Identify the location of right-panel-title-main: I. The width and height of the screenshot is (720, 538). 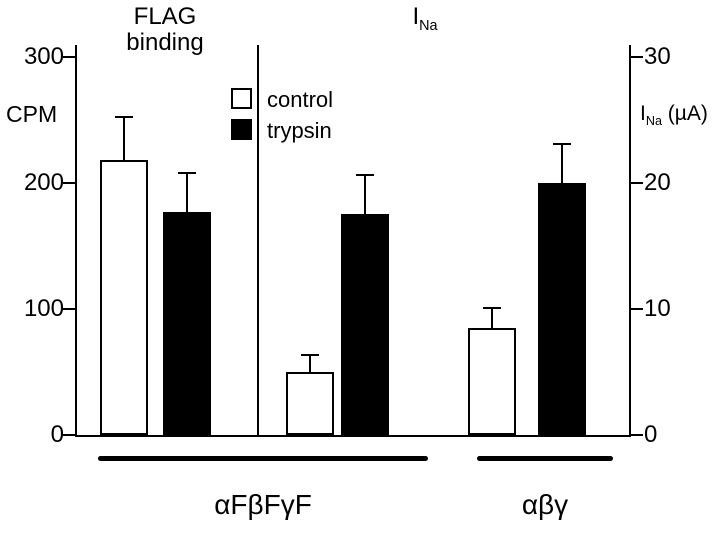
(416, 16).